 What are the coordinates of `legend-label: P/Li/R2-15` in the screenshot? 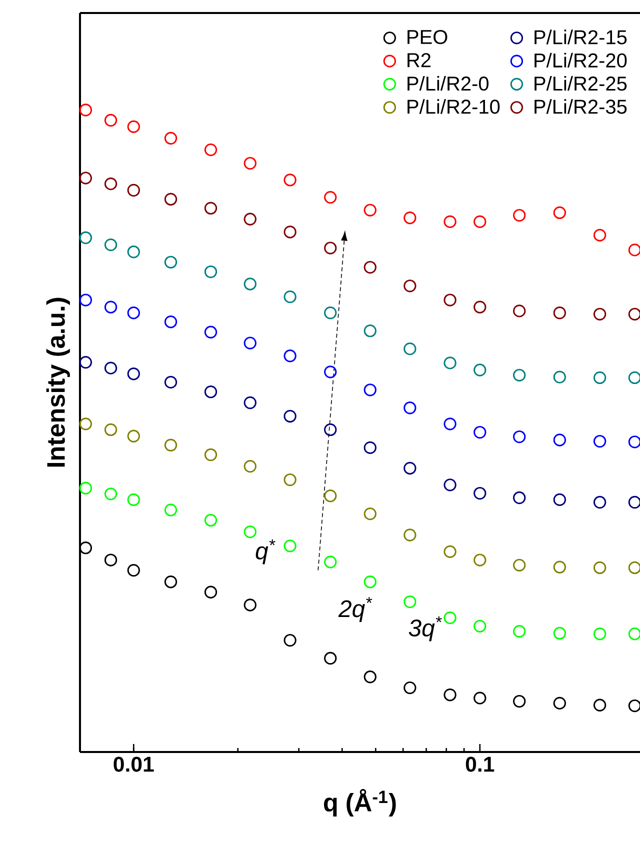 It's located at (580, 37).